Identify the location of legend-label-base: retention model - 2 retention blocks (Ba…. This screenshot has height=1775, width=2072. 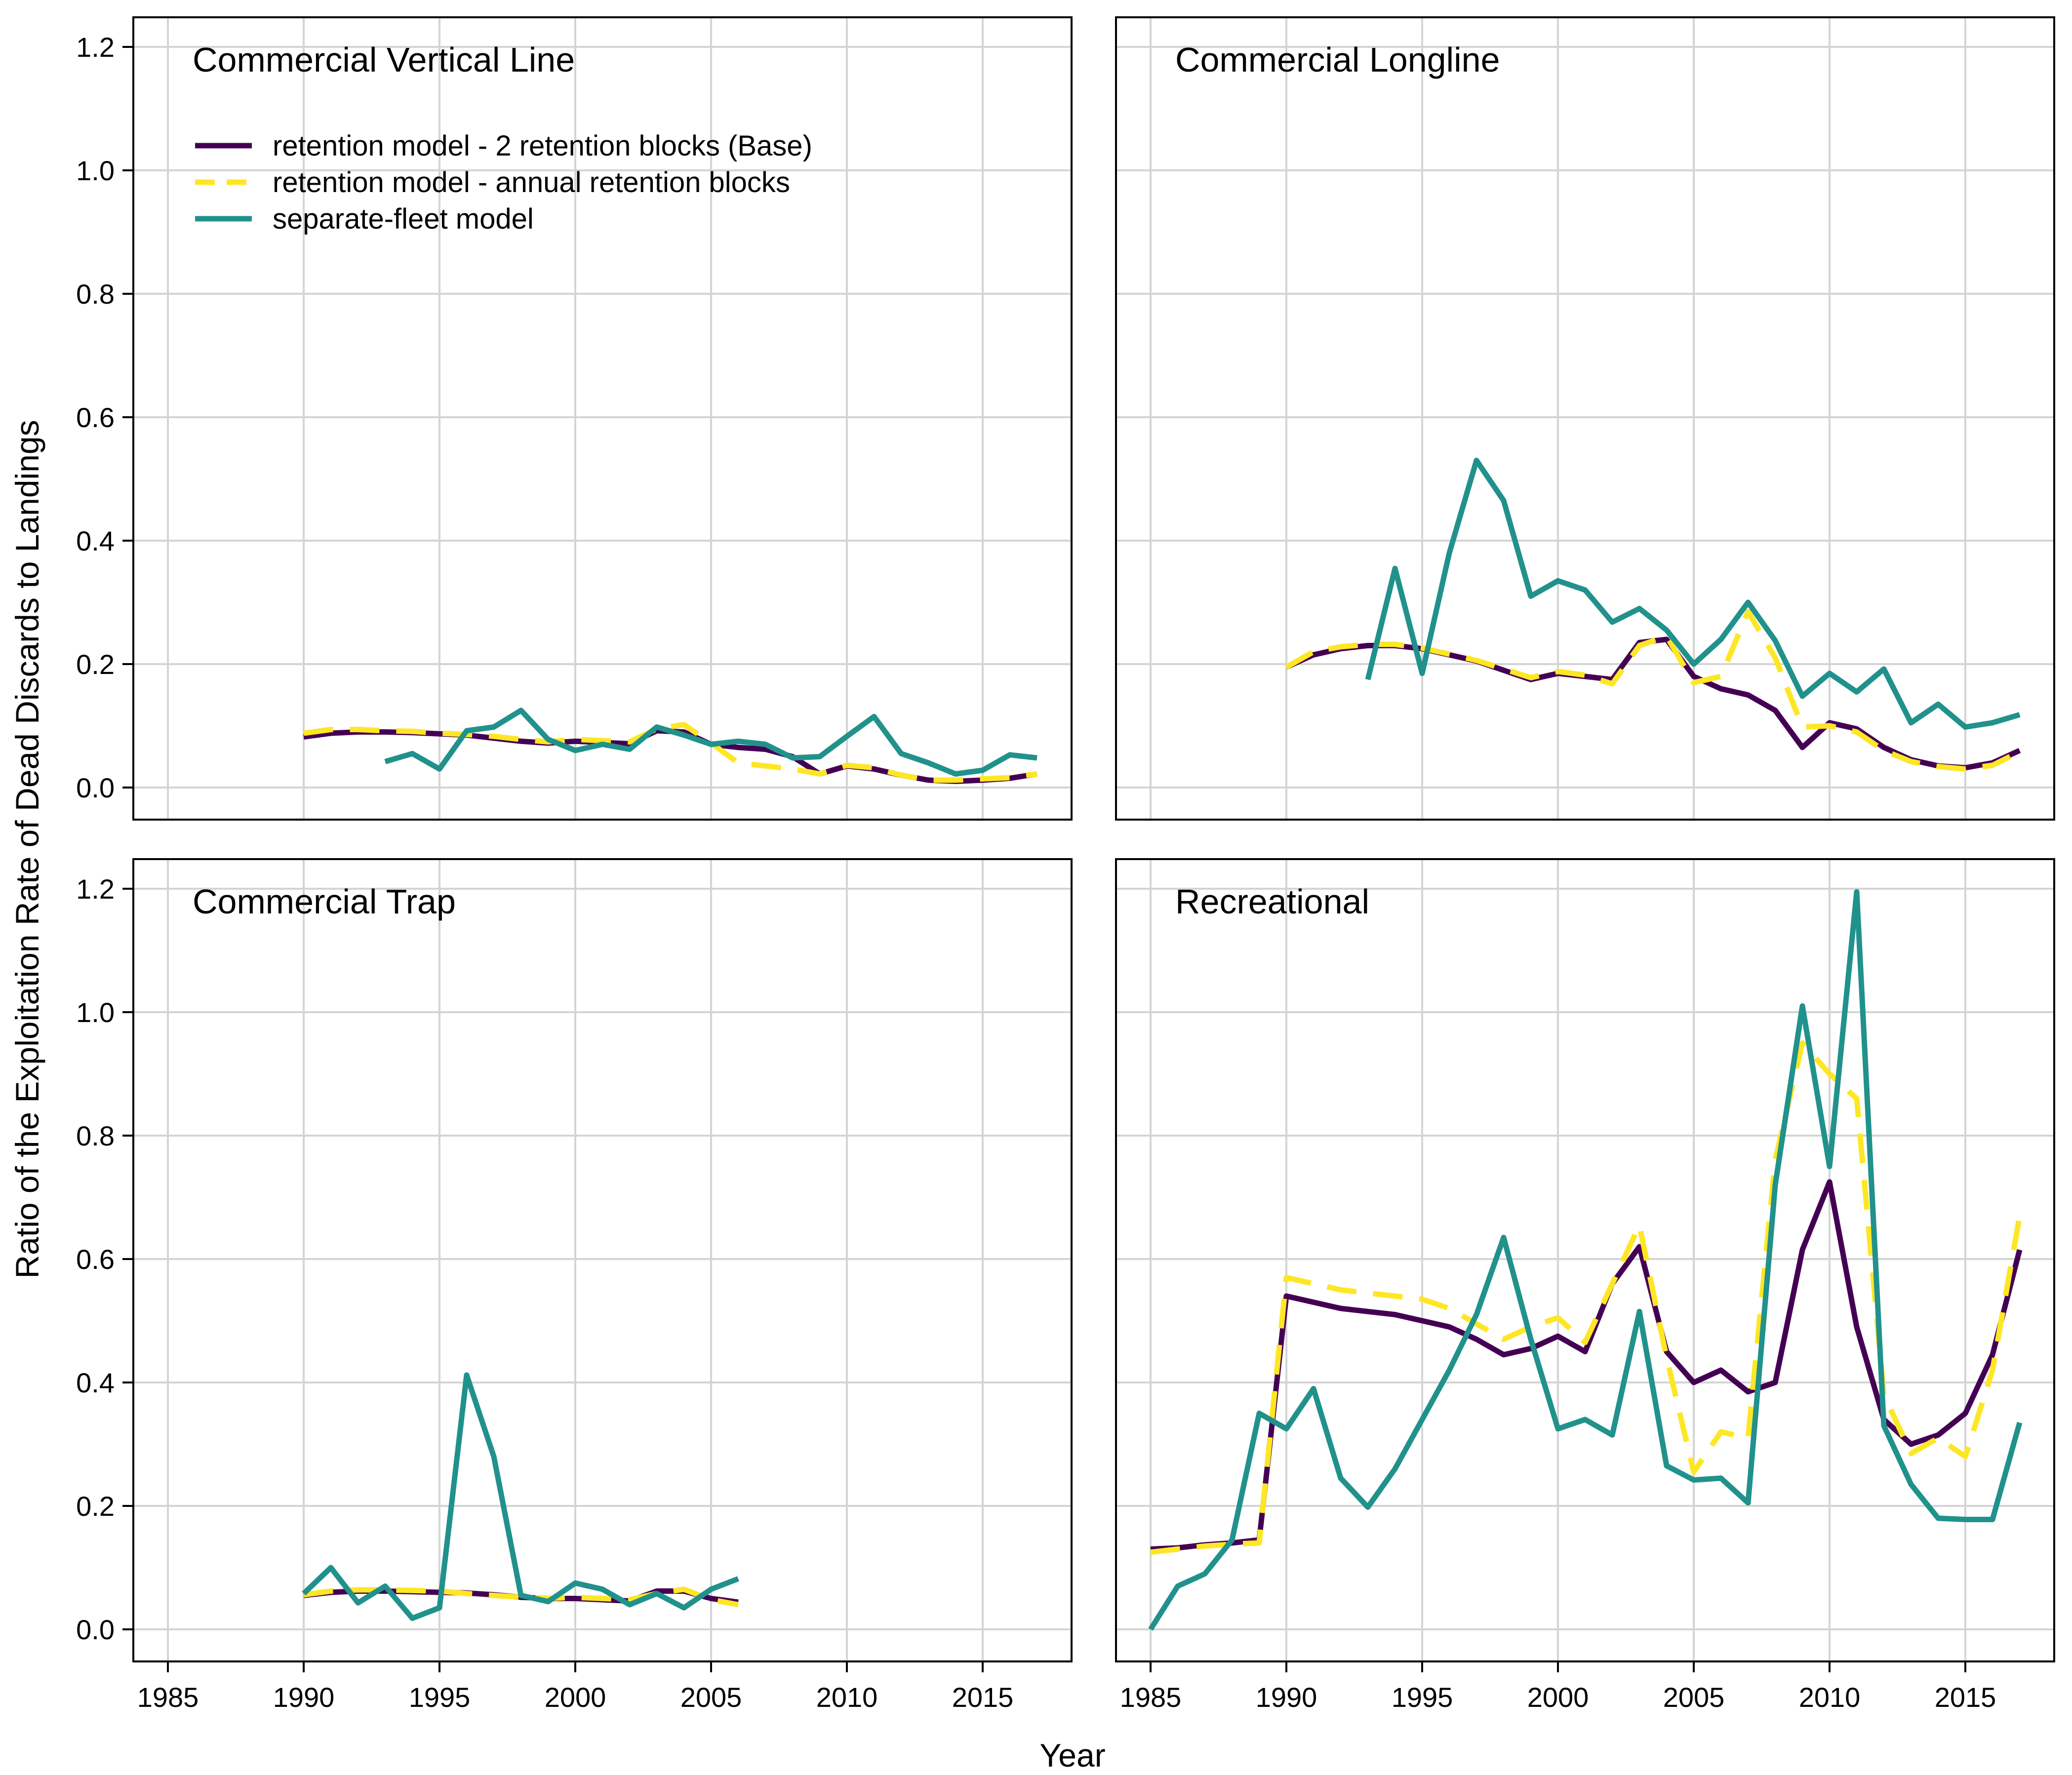
(542, 146).